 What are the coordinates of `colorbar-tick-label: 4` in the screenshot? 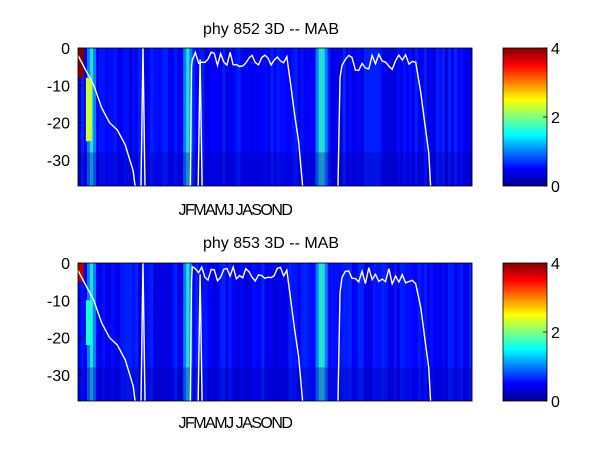 It's located at (555, 264).